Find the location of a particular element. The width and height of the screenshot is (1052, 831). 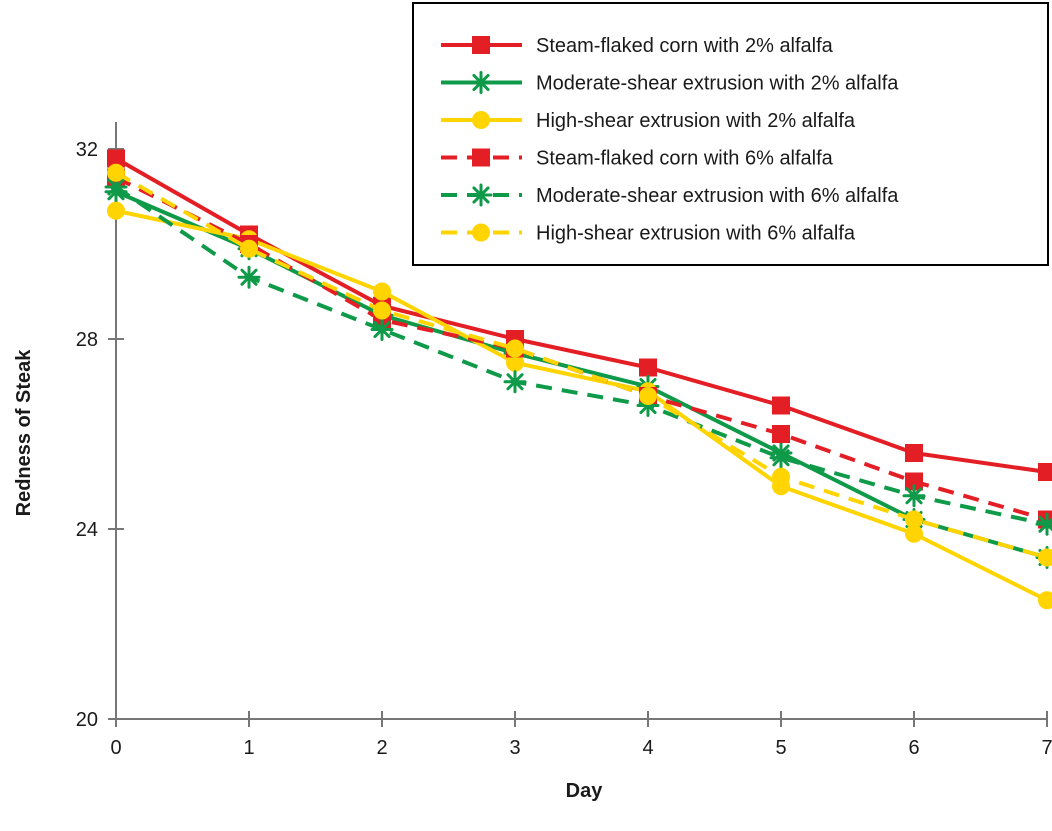

legend-item: High-shear extrusion with 2% alfalfa is located at coordinates (648, 121).